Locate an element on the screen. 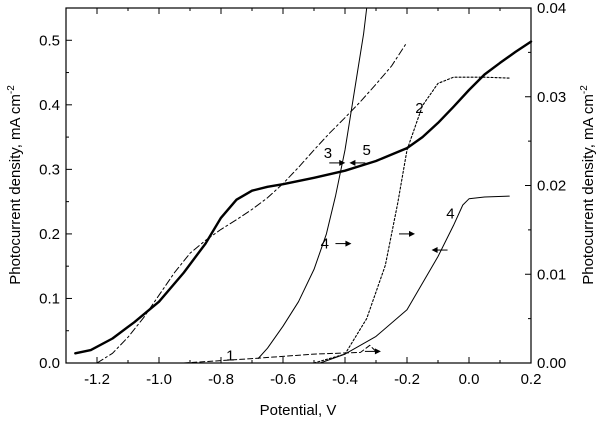  right-y-axis-title-text: Photocurrent density, mA cm is located at coordinates (588, 189).